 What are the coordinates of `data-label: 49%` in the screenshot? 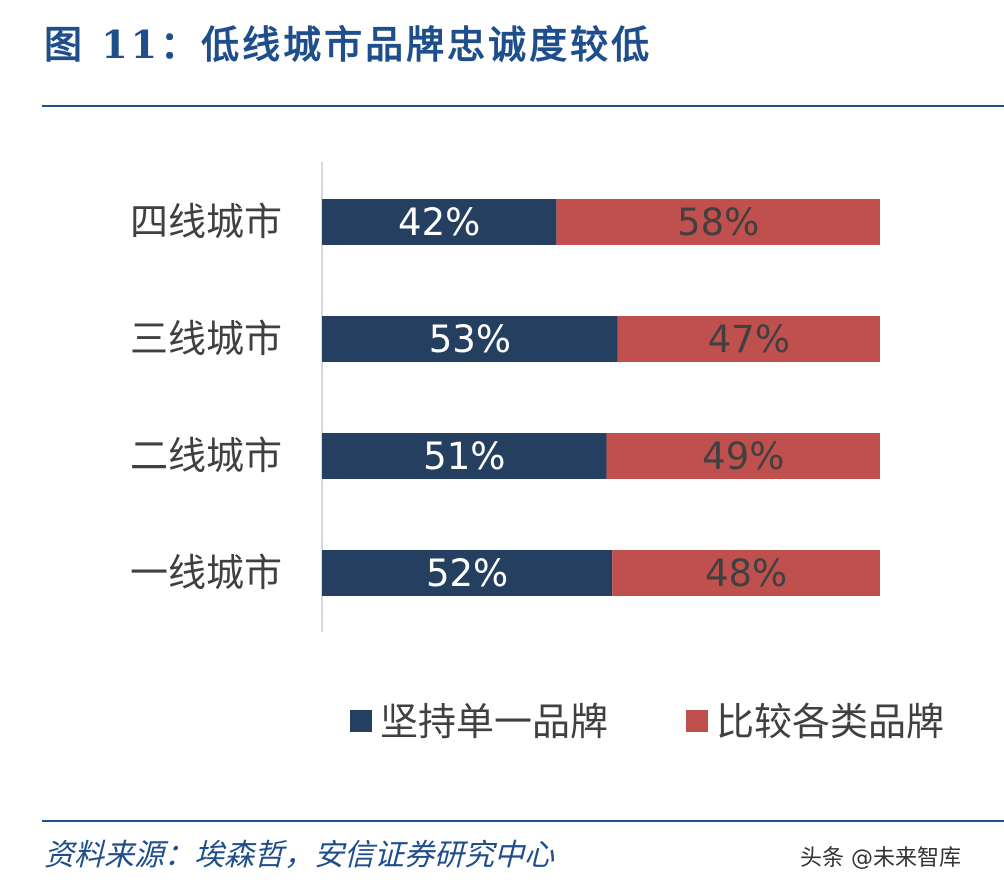 It's located at (743, 456).